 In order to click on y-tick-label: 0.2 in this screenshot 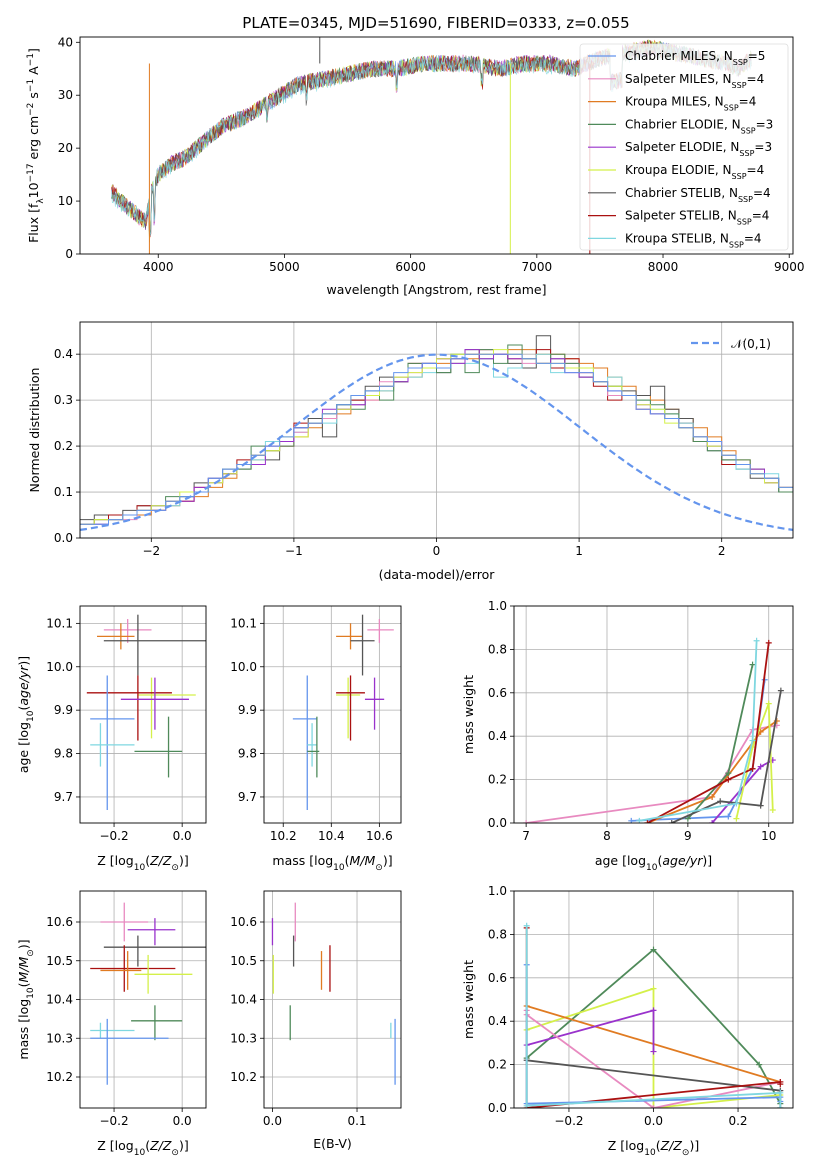, I will do `click(497, 1065)`.